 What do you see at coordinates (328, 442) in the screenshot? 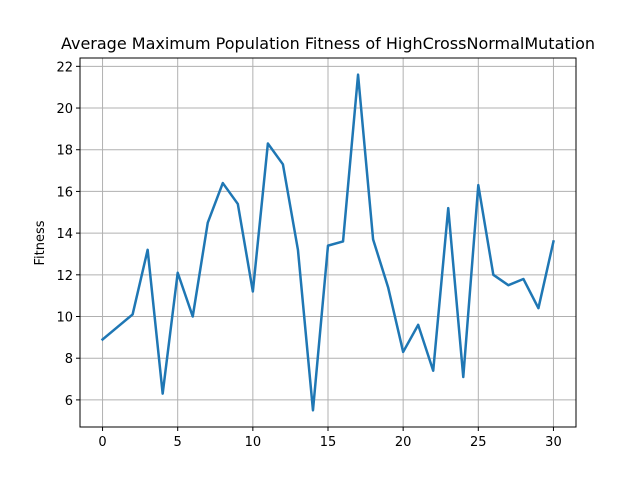
I see `x-tick-label: 15` at bounding box center [328, 442].